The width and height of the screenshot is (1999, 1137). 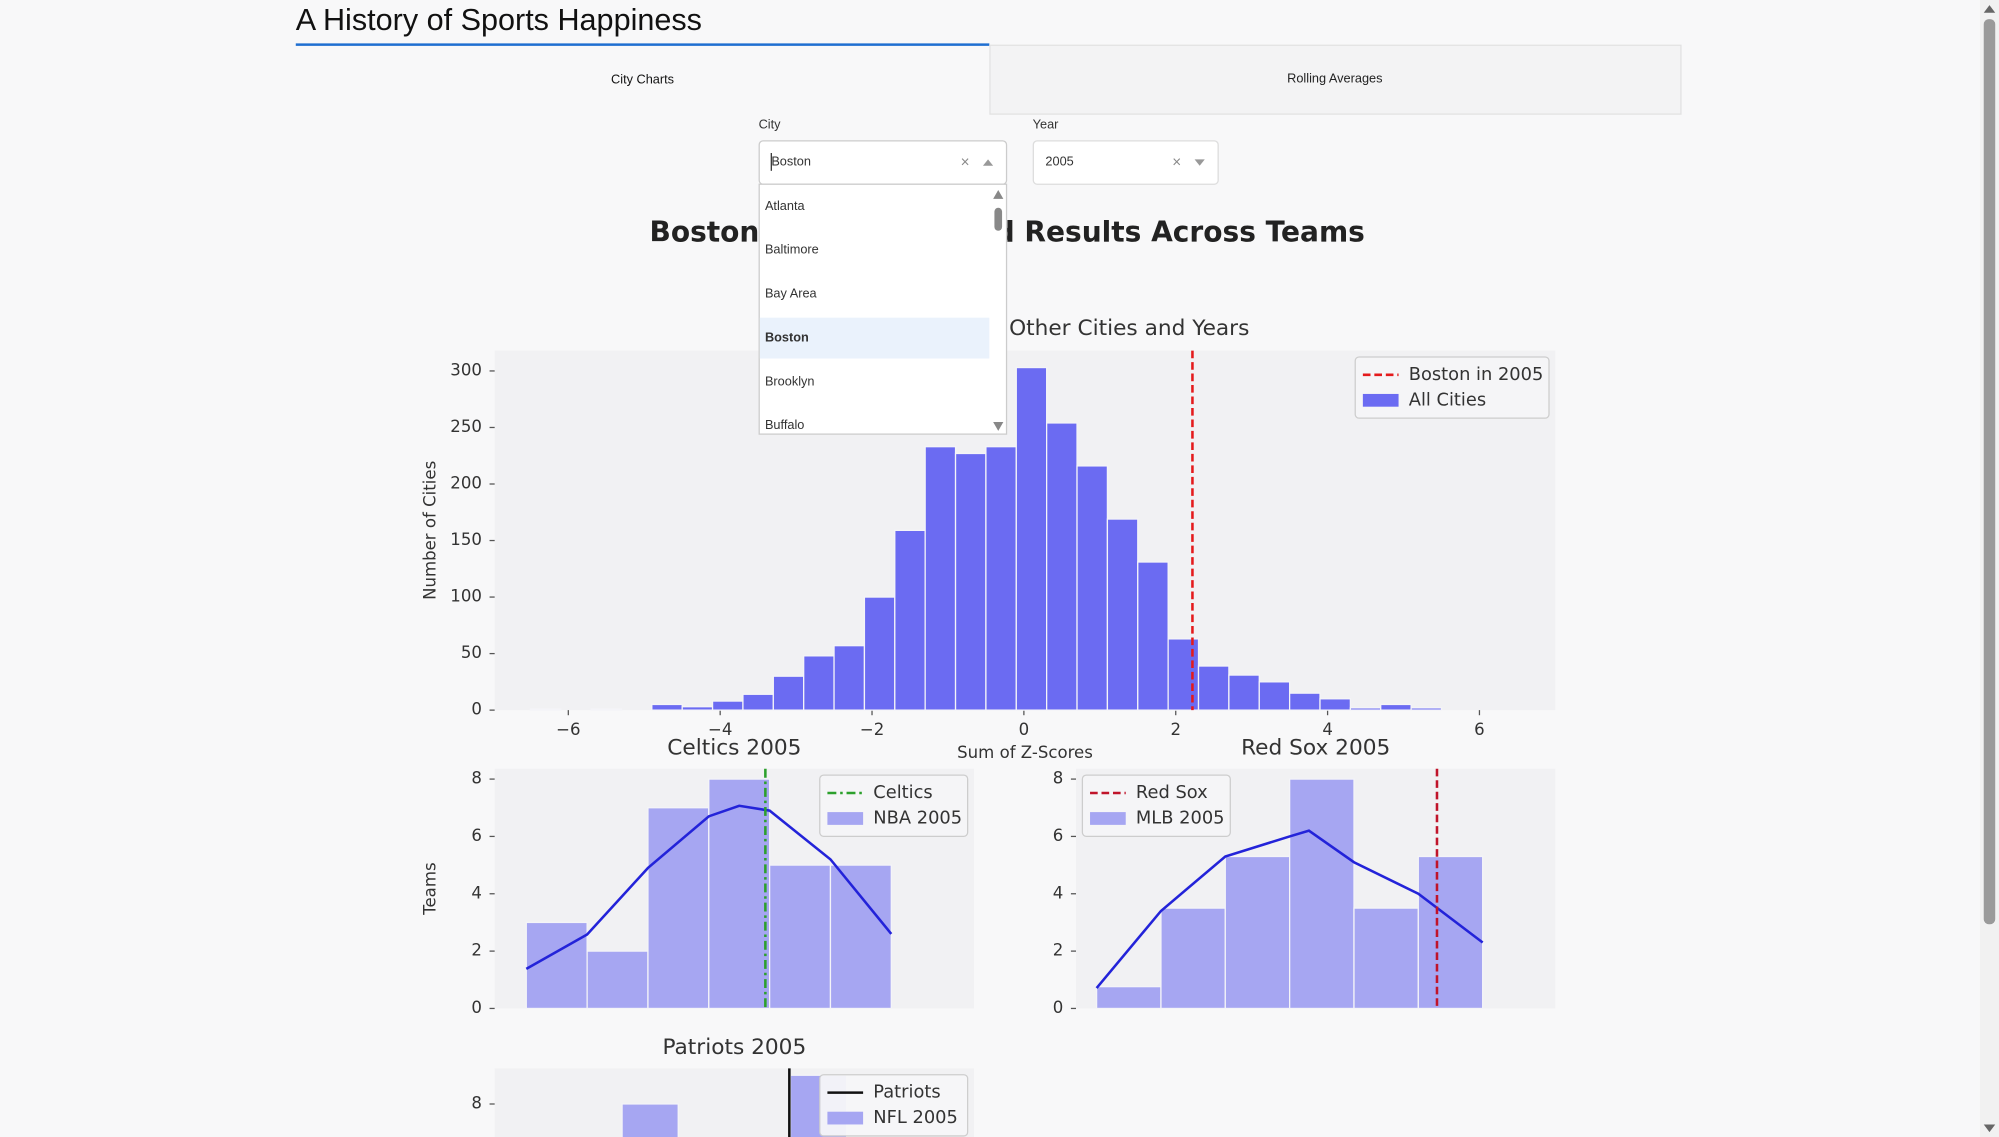 What do you see at coordinates (1046, 123) in the screenshot?
I see `filter-label: Year` at bounding box center [1046, 123].